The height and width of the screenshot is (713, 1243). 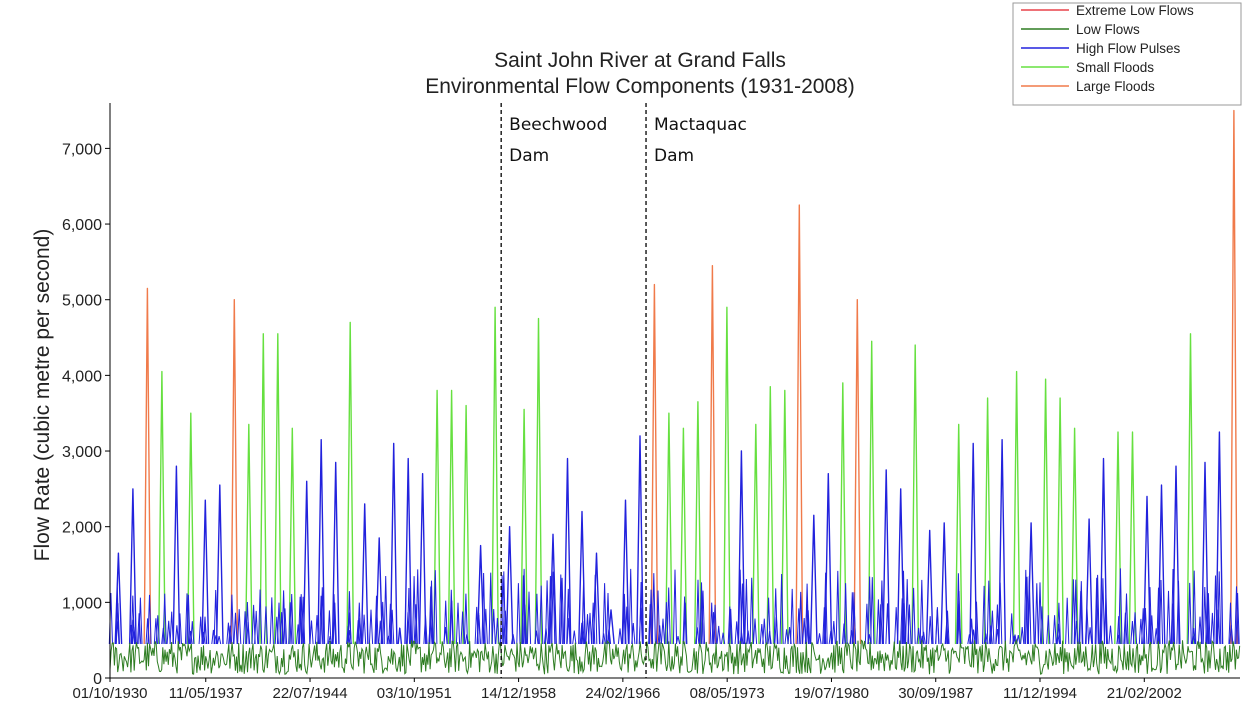 What do you see at coordinates (82, 603) in the screenshot?
I see `y-tick-label: 1,000` at bounding box center [82, 603].